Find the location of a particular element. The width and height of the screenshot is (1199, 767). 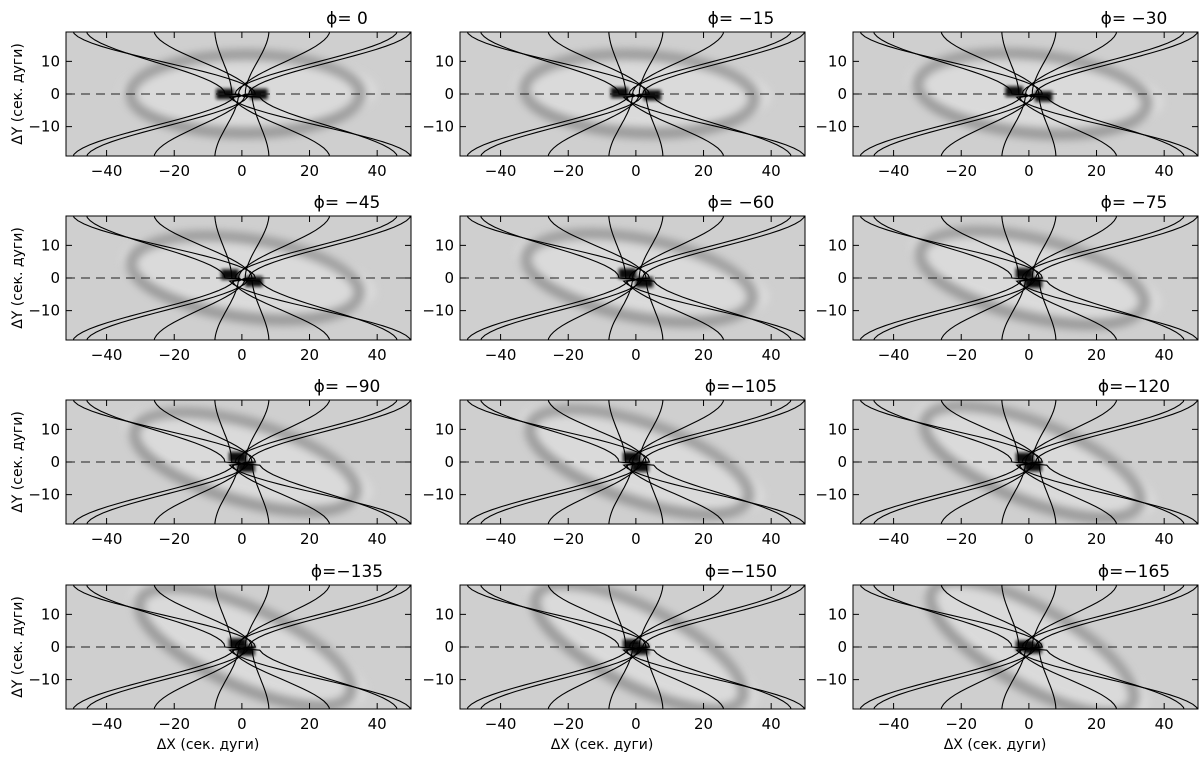

panel-title: ϕ= −60 is located at coordinates (741, 203).